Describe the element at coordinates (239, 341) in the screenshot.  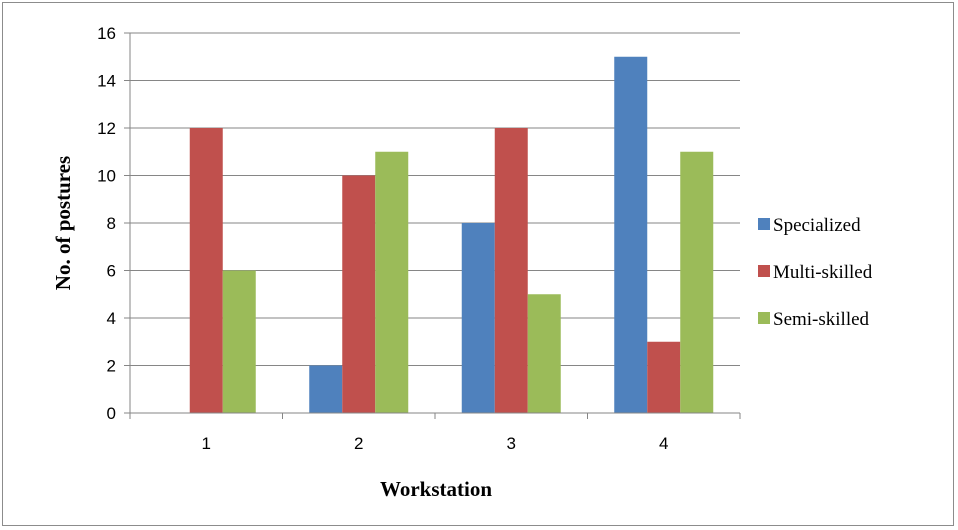
I see `bar-semi-skilled-ws1` at that location.